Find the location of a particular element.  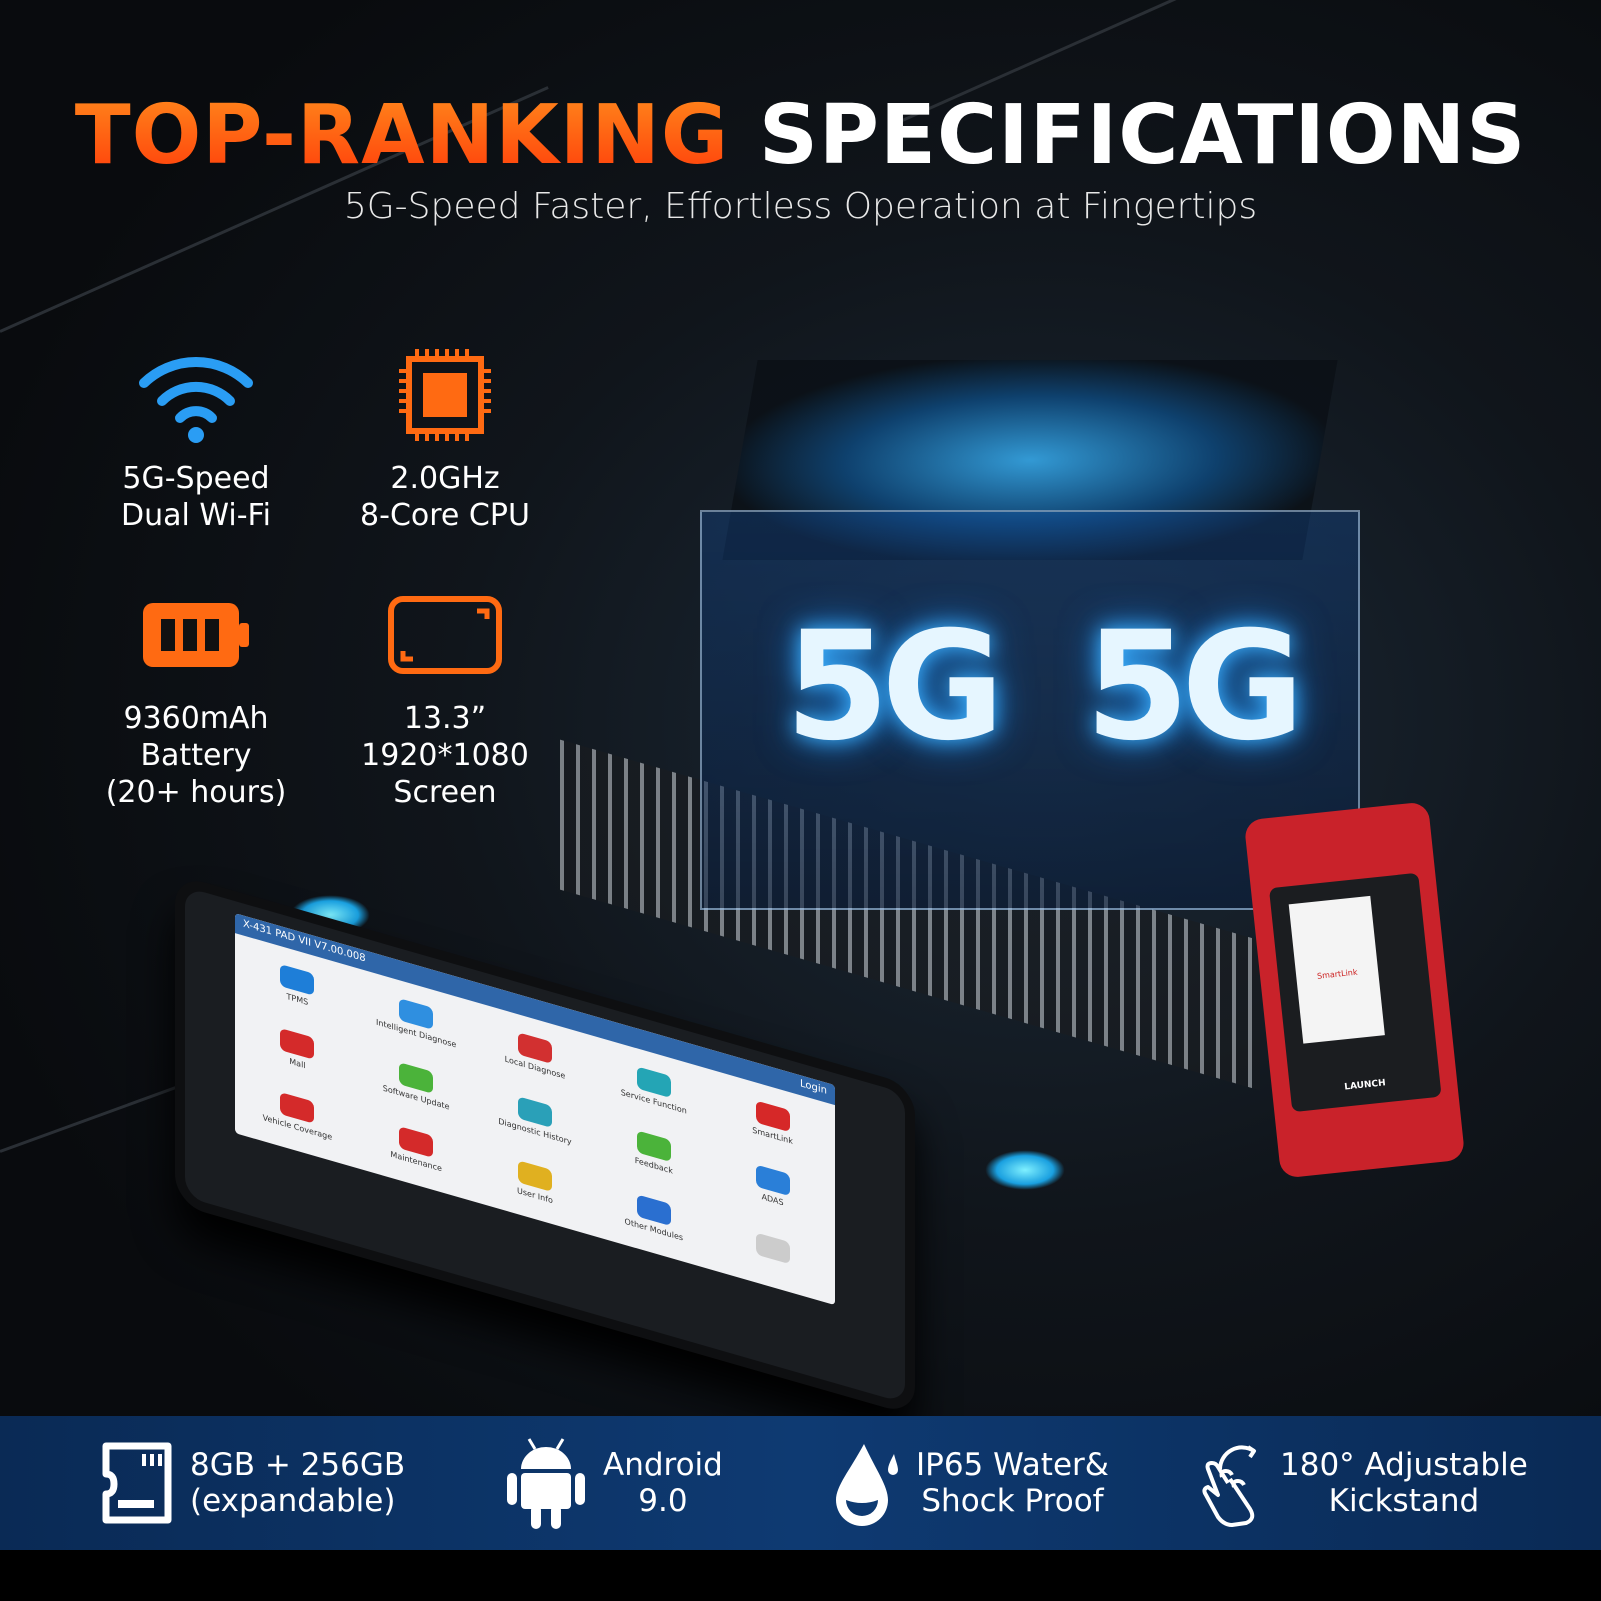

light-glow is located at coordinates (1025, 1170).